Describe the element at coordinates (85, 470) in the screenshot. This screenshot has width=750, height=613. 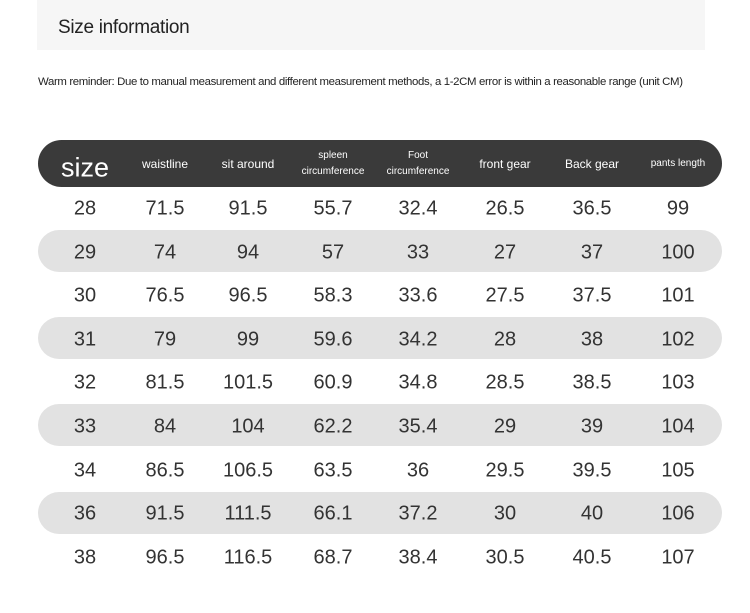
I see `table-cell: 34` at that location.